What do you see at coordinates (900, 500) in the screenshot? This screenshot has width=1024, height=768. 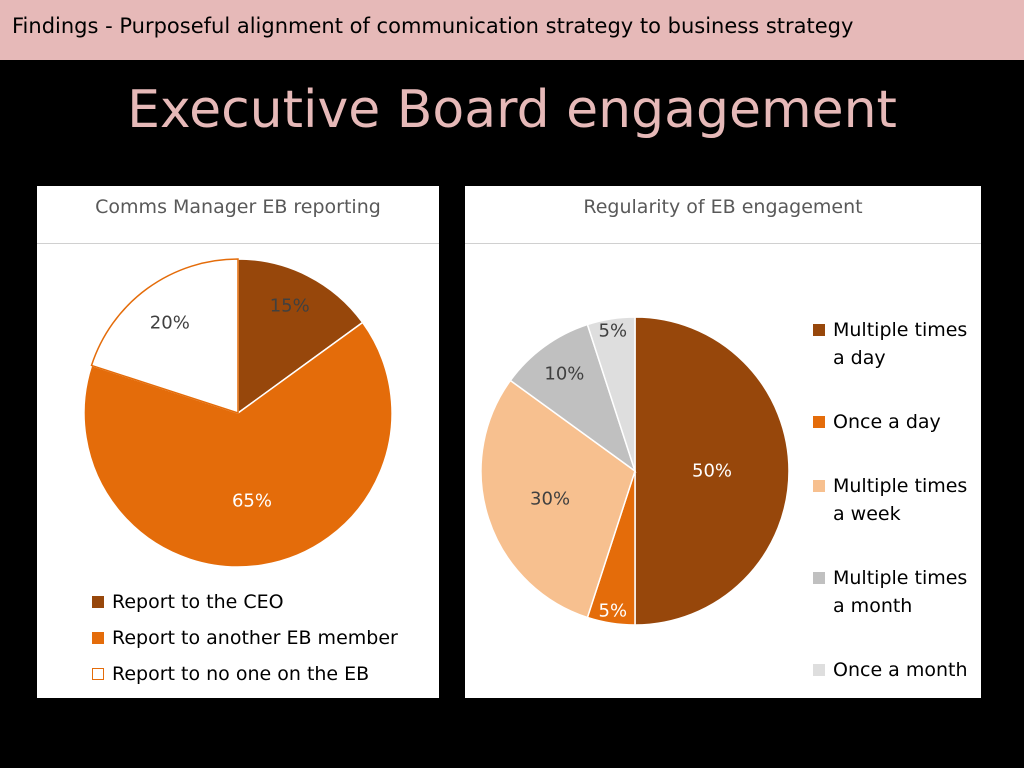 I see `legend-label: Multiple times a week` at bounding box center [900, 500].